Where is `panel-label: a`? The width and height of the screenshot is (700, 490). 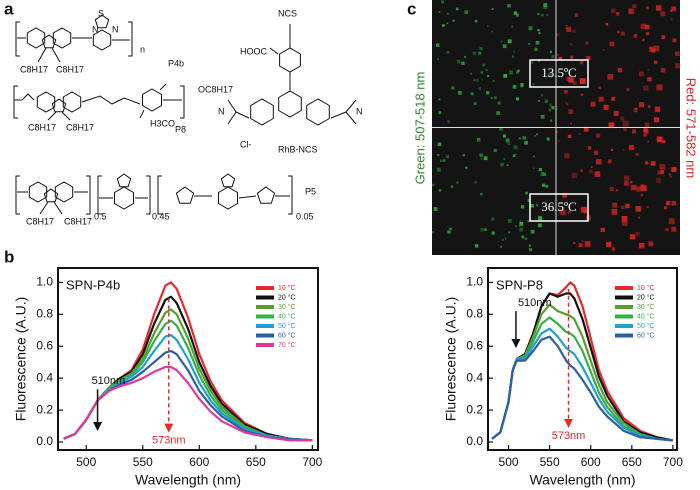 panel-label: a is located at coordinates (9, 9).